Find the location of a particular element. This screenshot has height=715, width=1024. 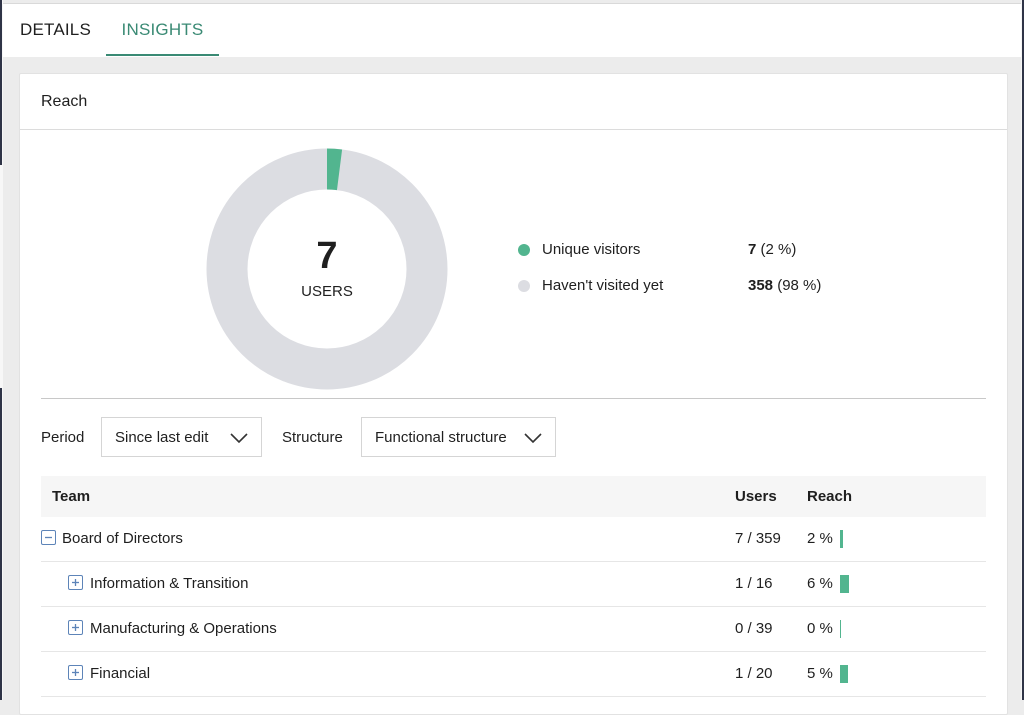

donut-center: 7 USERS is located at coordinates (327, 269).